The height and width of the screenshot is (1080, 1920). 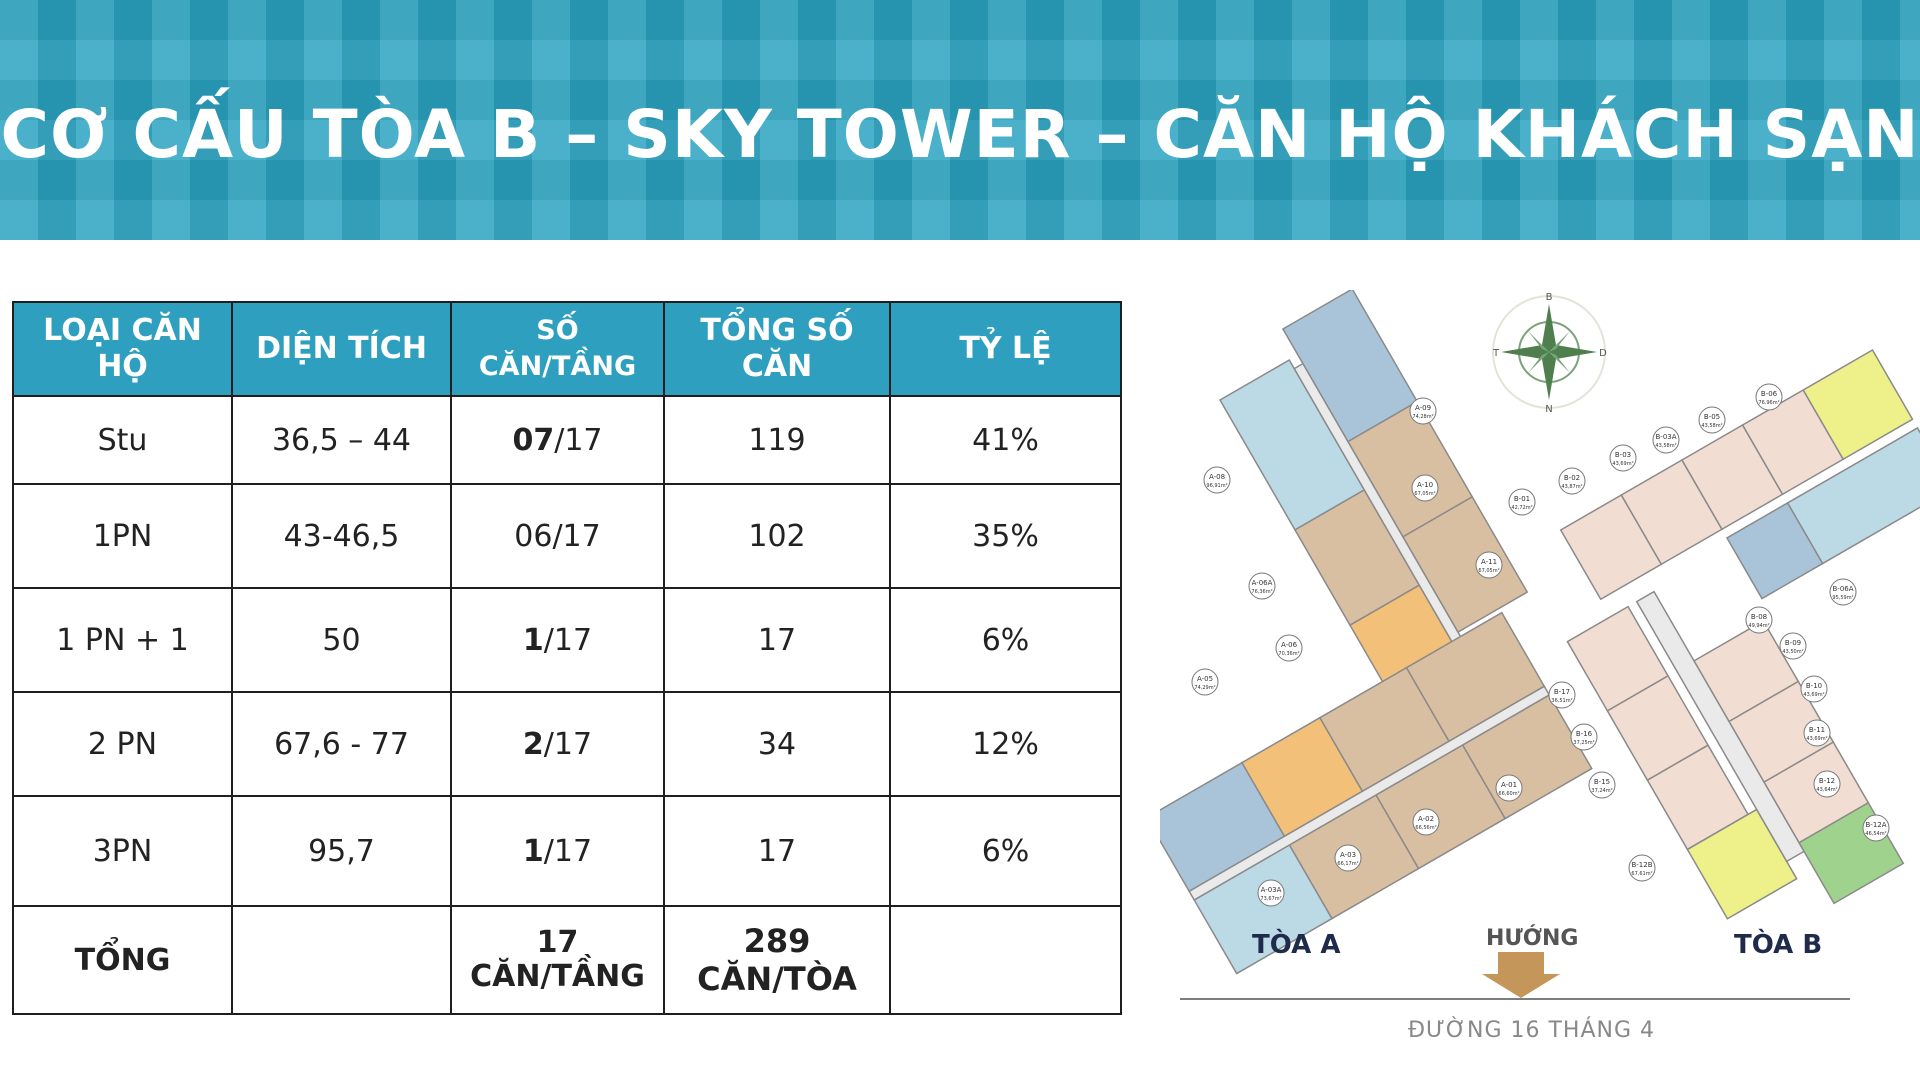 I want to click on unit-callout: B-06A 95,59m², so click(x=1843, y=592).